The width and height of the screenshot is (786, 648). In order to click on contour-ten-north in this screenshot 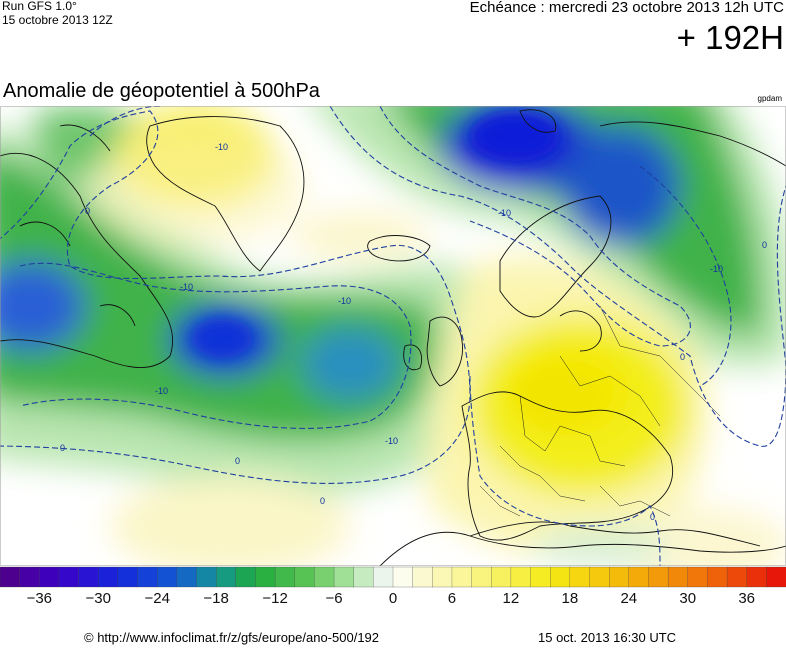, I will do `click(535, 226)`.